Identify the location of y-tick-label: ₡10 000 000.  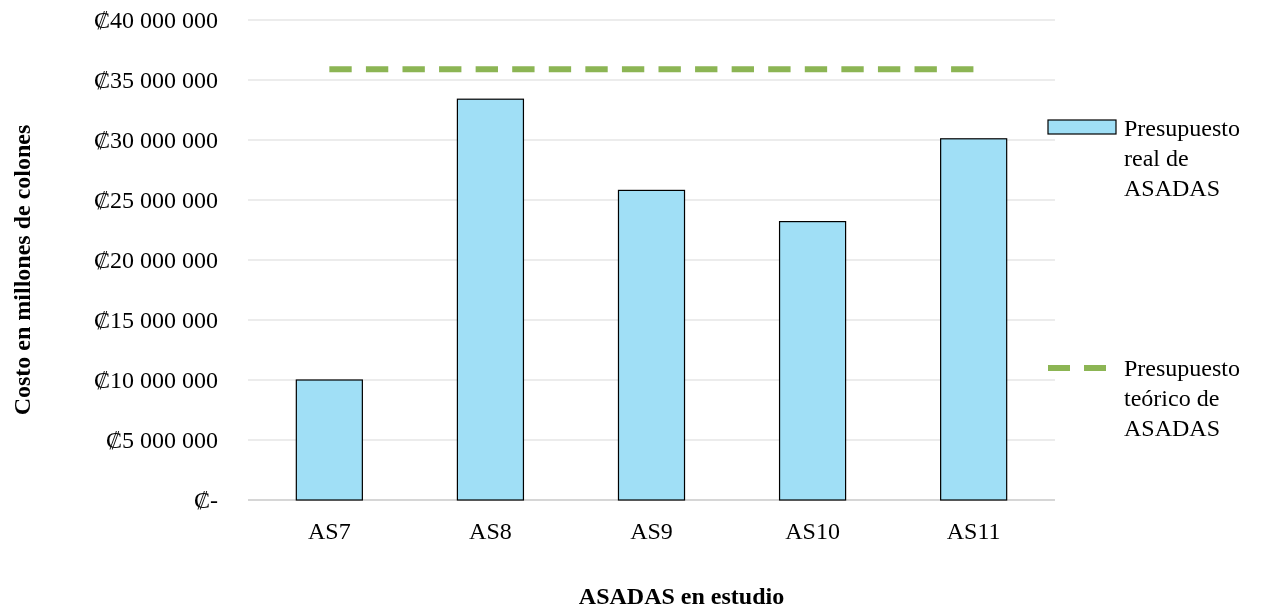
(155, 380).